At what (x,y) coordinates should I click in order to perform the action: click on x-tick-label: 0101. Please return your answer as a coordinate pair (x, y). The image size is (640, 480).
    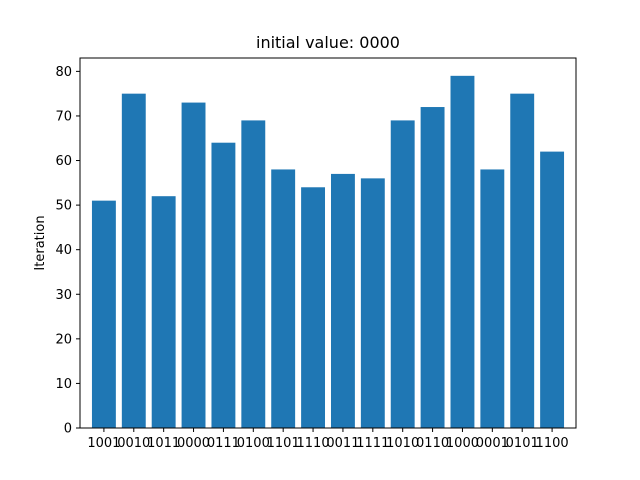
    Looking at the image, I should click on (522, 443).